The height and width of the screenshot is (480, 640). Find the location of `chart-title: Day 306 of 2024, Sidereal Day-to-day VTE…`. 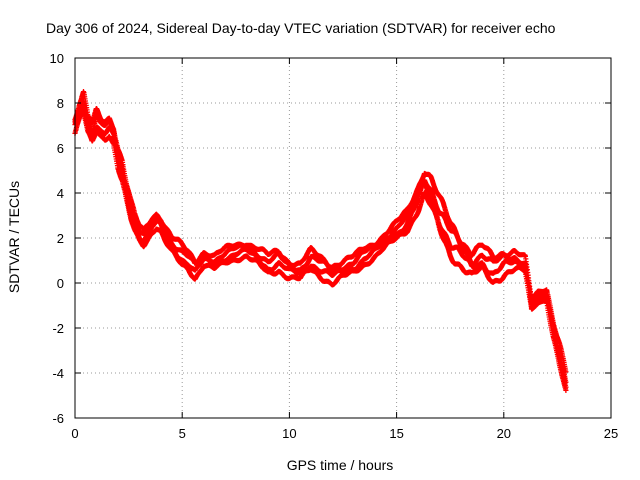

chart-title: Day 306 of 2024, Sidereal Day-to-day VTE… is located at coordinates (301, 28).